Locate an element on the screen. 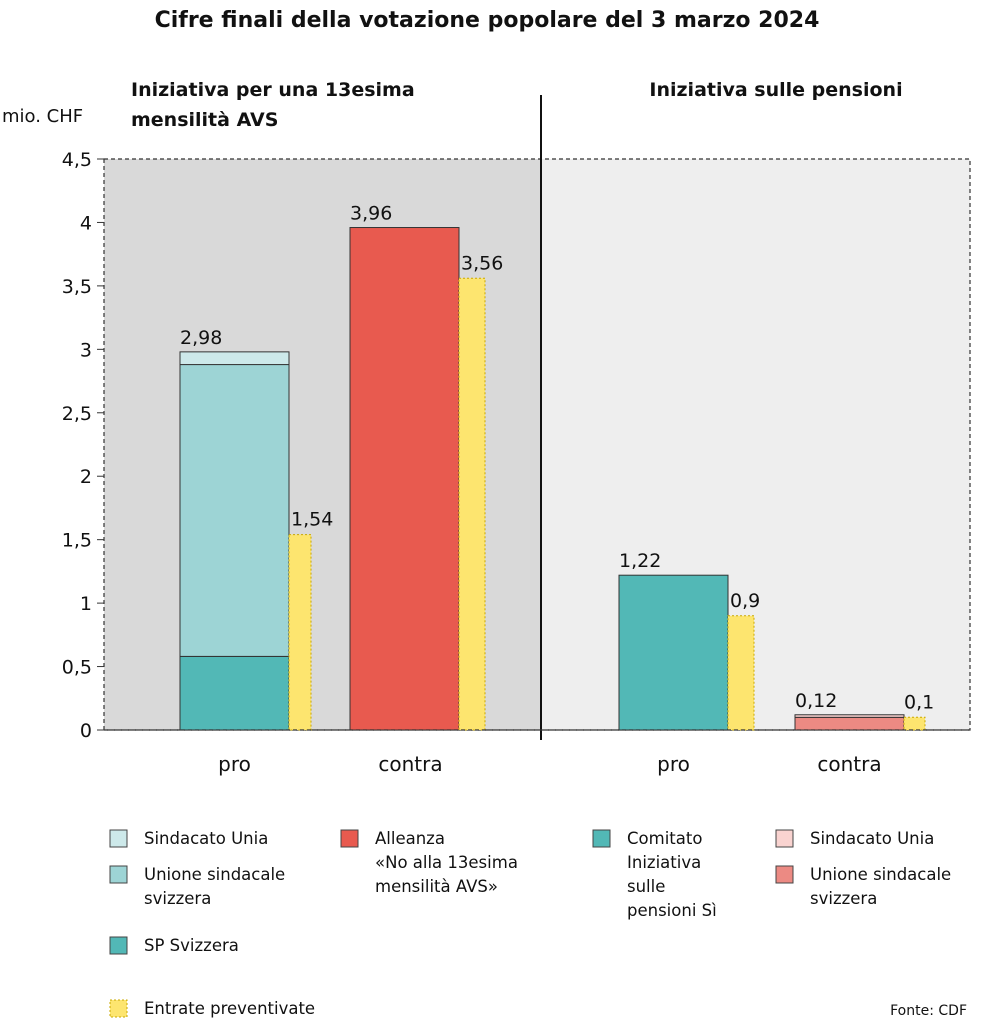 Image resolution: width=984 pixels, height=1024 pixels. bar-total-label: 2,98 is located at coordinates (201, 338).